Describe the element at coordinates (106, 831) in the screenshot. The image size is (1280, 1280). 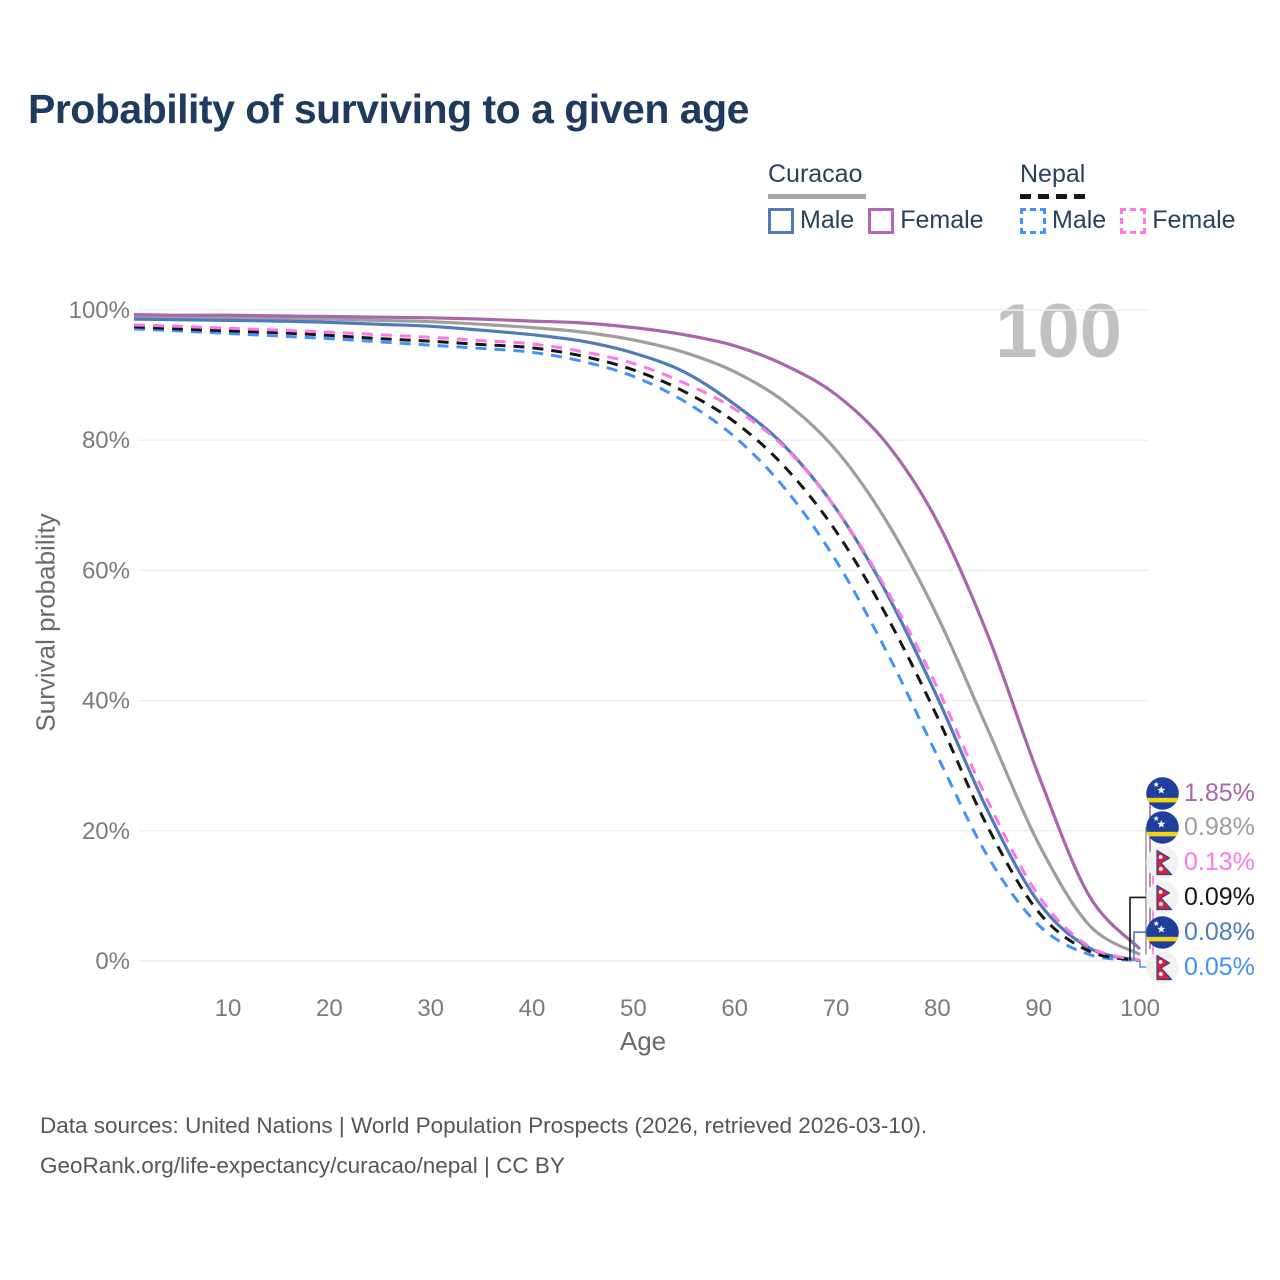
I see `y-tick-label: 20%` at that location.